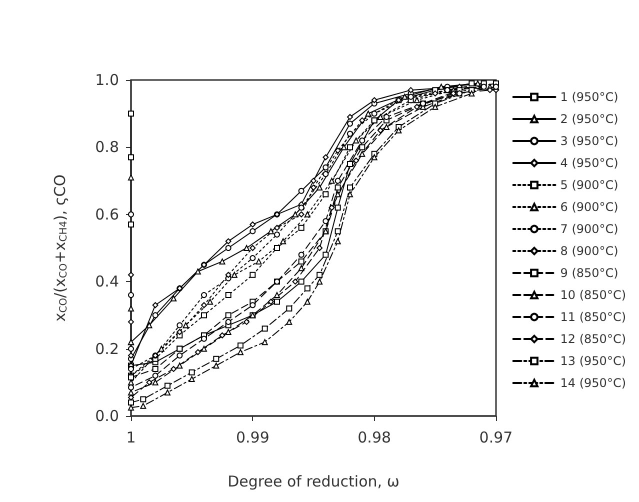  What do you see at coordinates (375, 437) in the screenshot?
I see `x-tick-label: 0.98` at bounding box center [375, 437].